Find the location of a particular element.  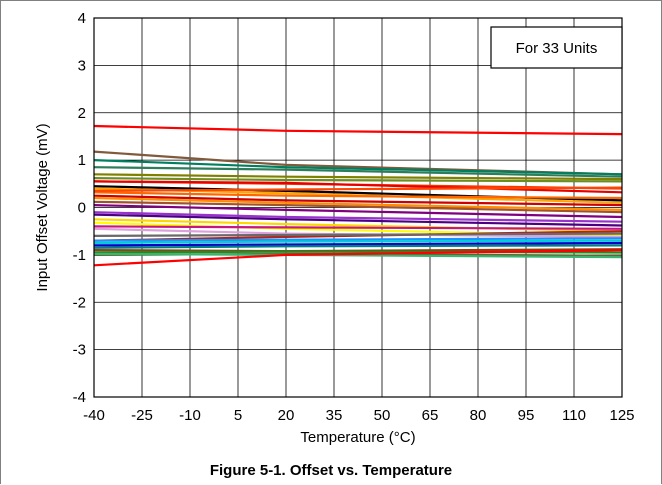

figure-caption: Figure 5-1. Offset vs. Temperature is located at coordinates (331, 470).